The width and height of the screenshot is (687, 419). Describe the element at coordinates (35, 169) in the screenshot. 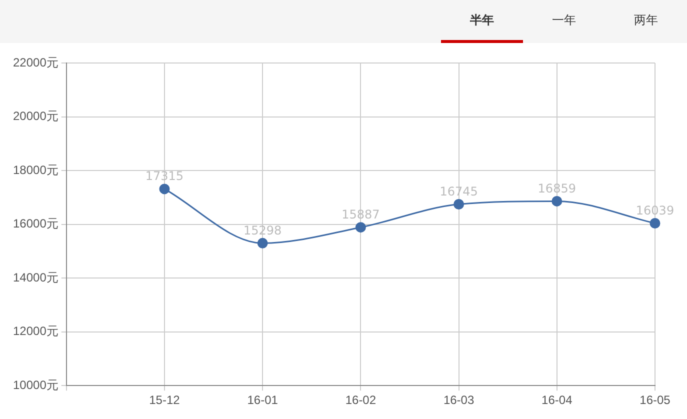

I see `y-tick-label: 18000元` at that location.